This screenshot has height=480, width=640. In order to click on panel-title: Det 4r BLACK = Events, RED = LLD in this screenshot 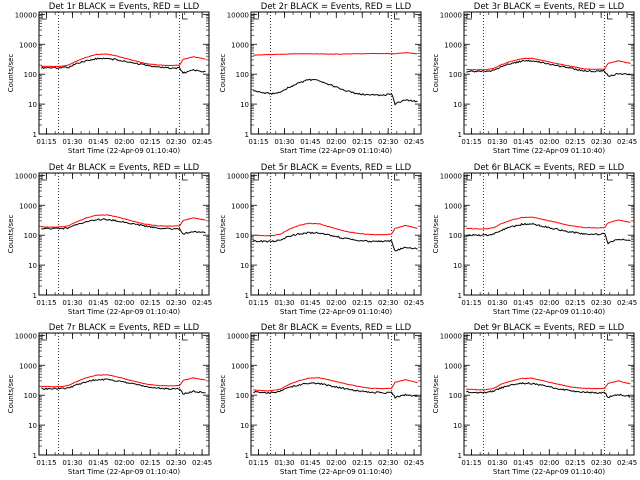, I will do `click(124, 168)`.